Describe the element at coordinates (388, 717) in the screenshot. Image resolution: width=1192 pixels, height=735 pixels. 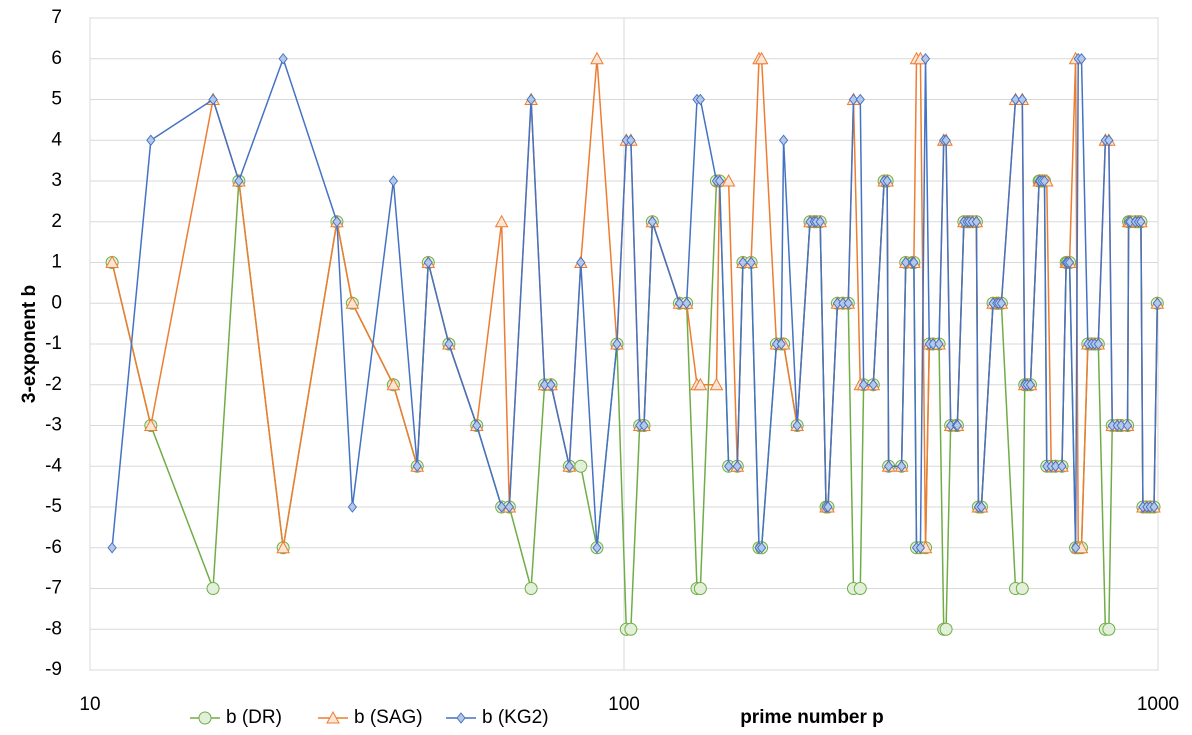
I see `legend-label: b (SAG)` at that location.